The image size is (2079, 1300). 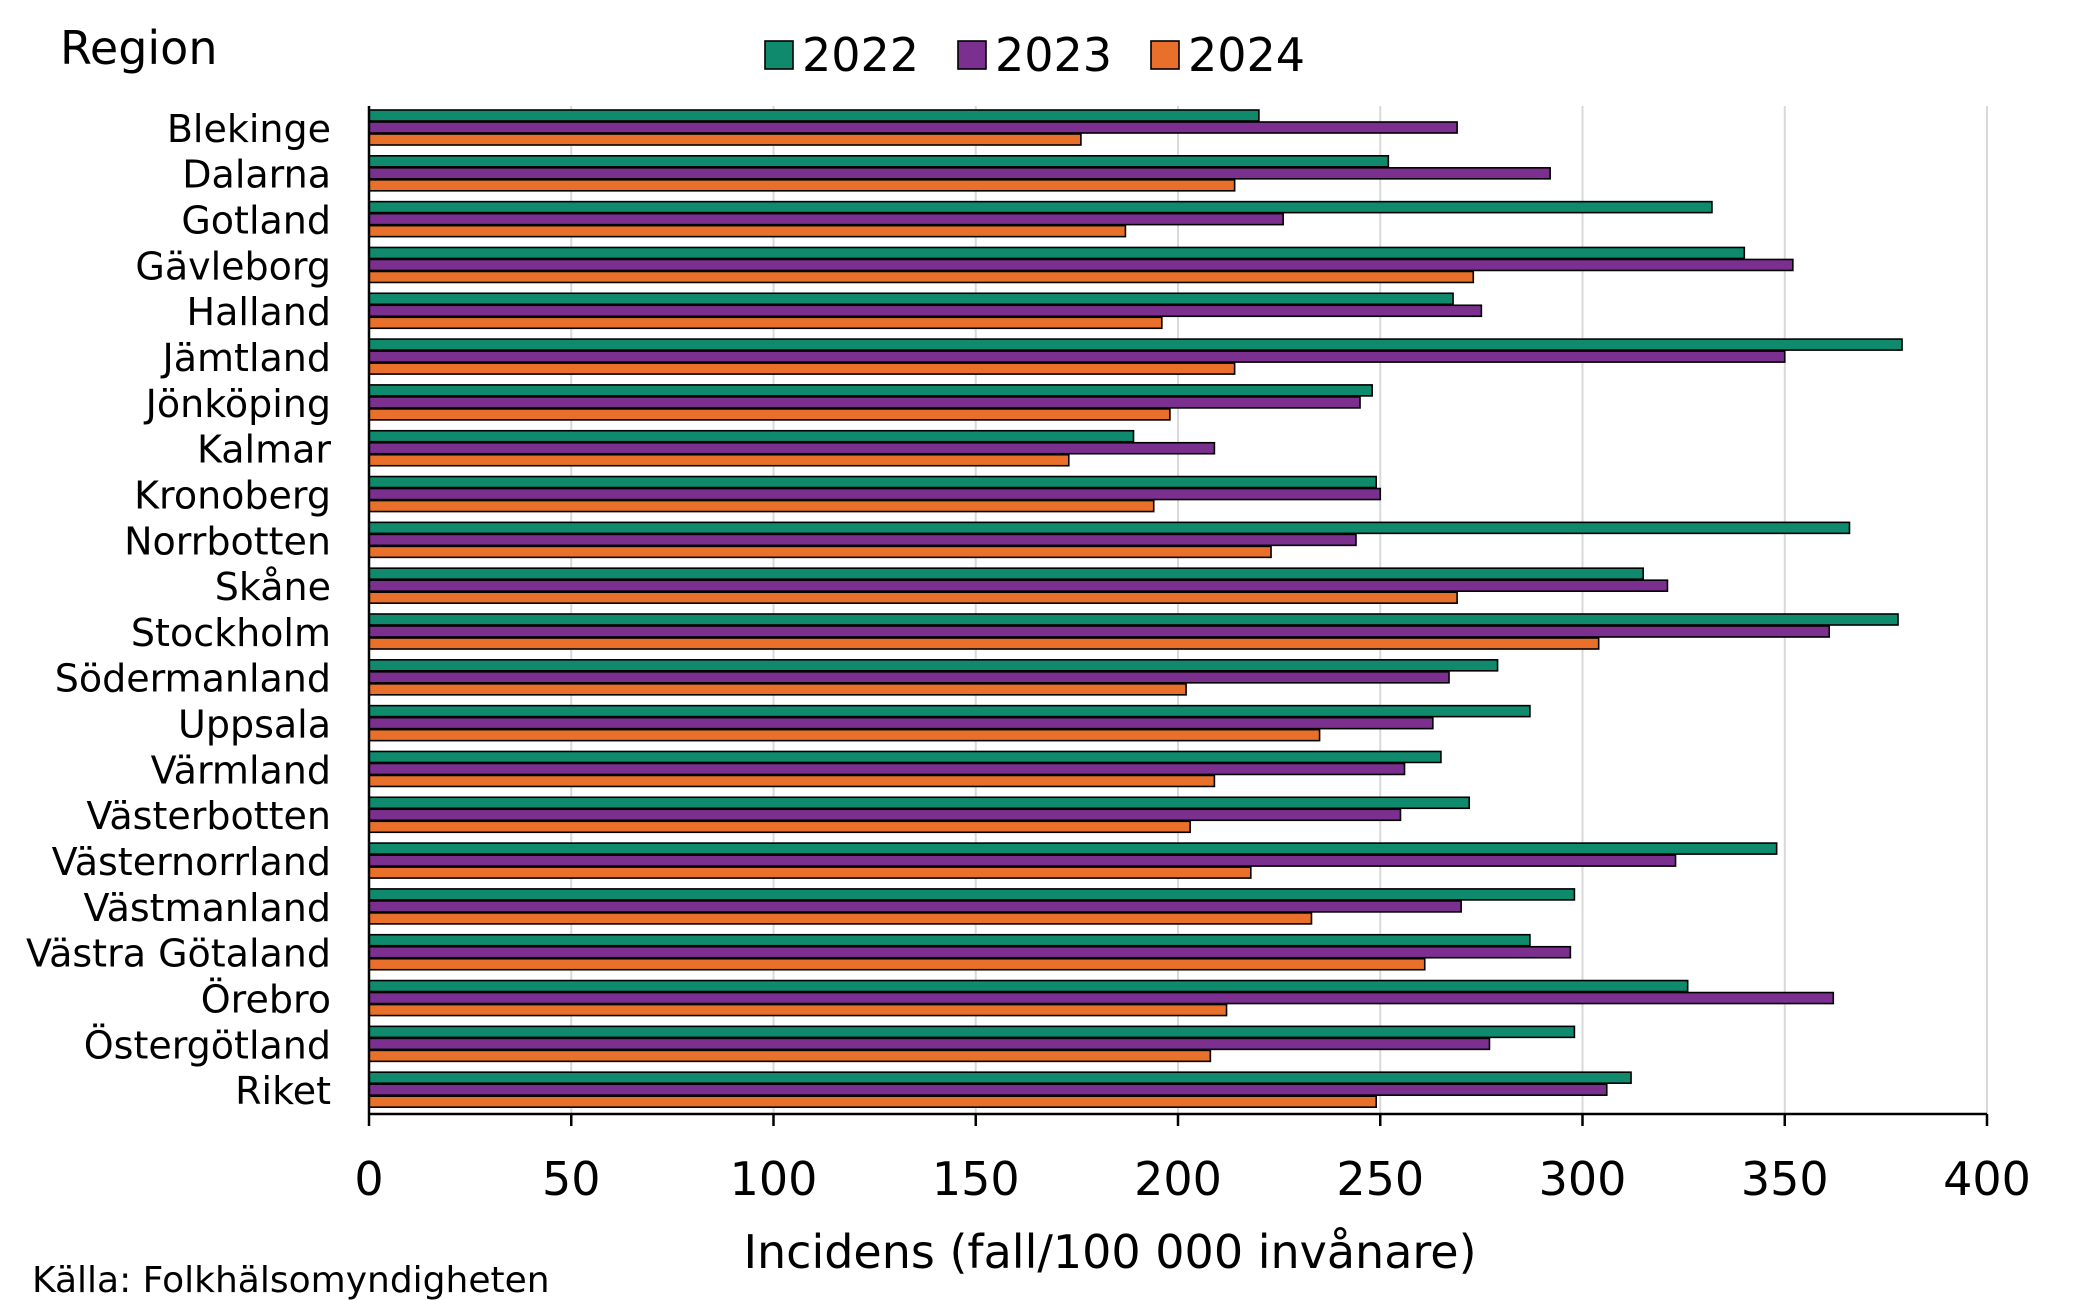 I want to click on x-axis-title: Incidens (fall/100 000 invånare), so click(x=1109, y=1252).